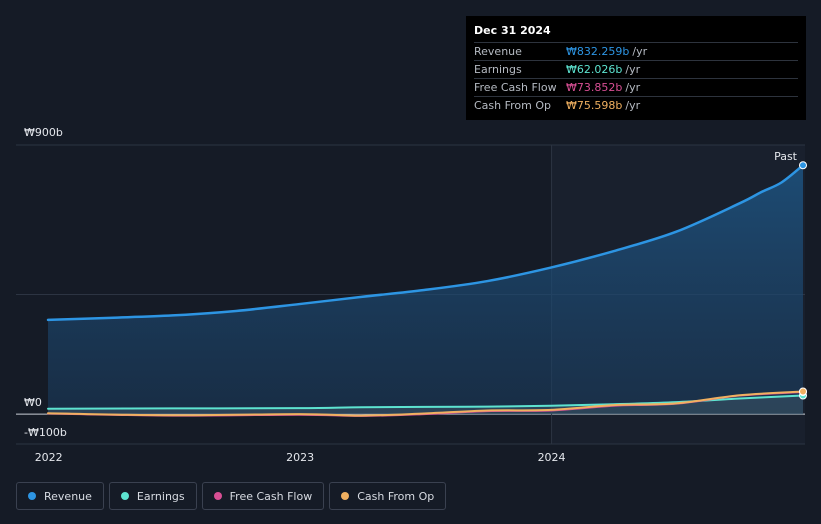 The height and width of the screenshot is (524, 821). What do you see at coordinates (803, 391) in the screenshot?
I see `end-marker-cash-from-op` at bounding box center [803, 391].